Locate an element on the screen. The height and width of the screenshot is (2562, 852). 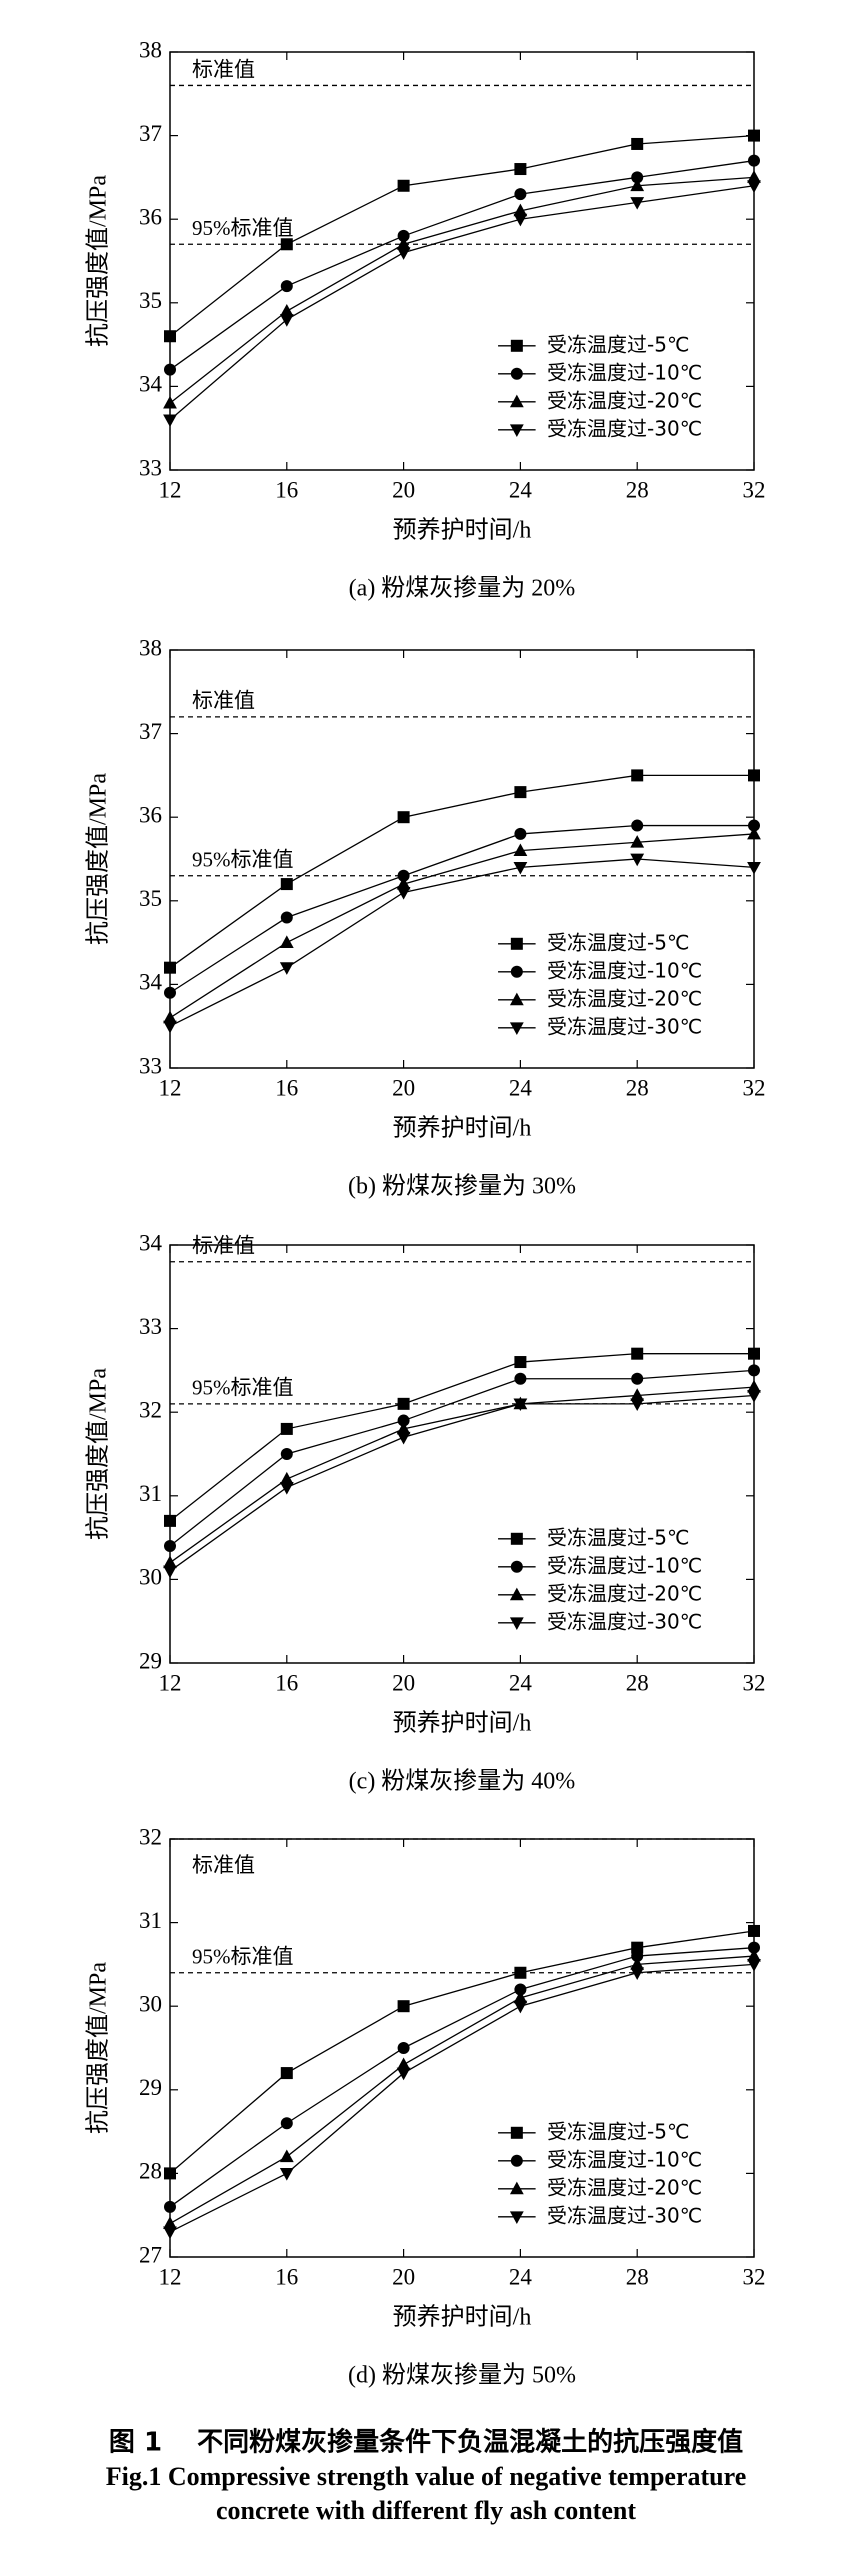
plot-frame is located at coordinates (462, 859).